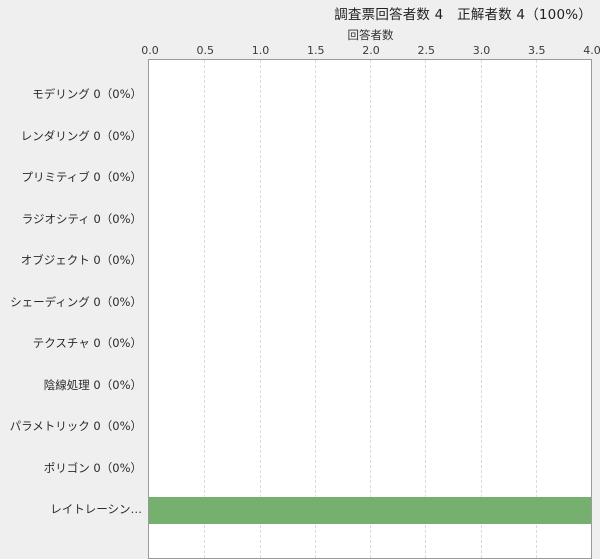 The image size is (600, 559). What do you see at coordinates (92, 384) in the screenshot?
I see `y-axis-tick-label: 陰線処理 0（0%）` at bounding box center [92, 384].